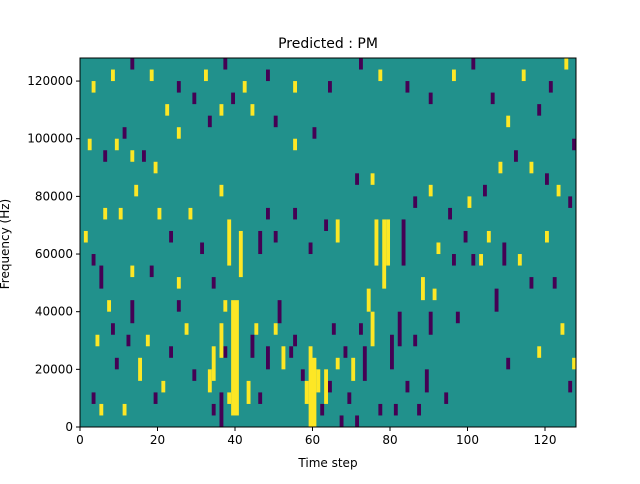 This screenshot has height=484, width=640. I want to click on x-tick-label: 20, so click(157, 440).